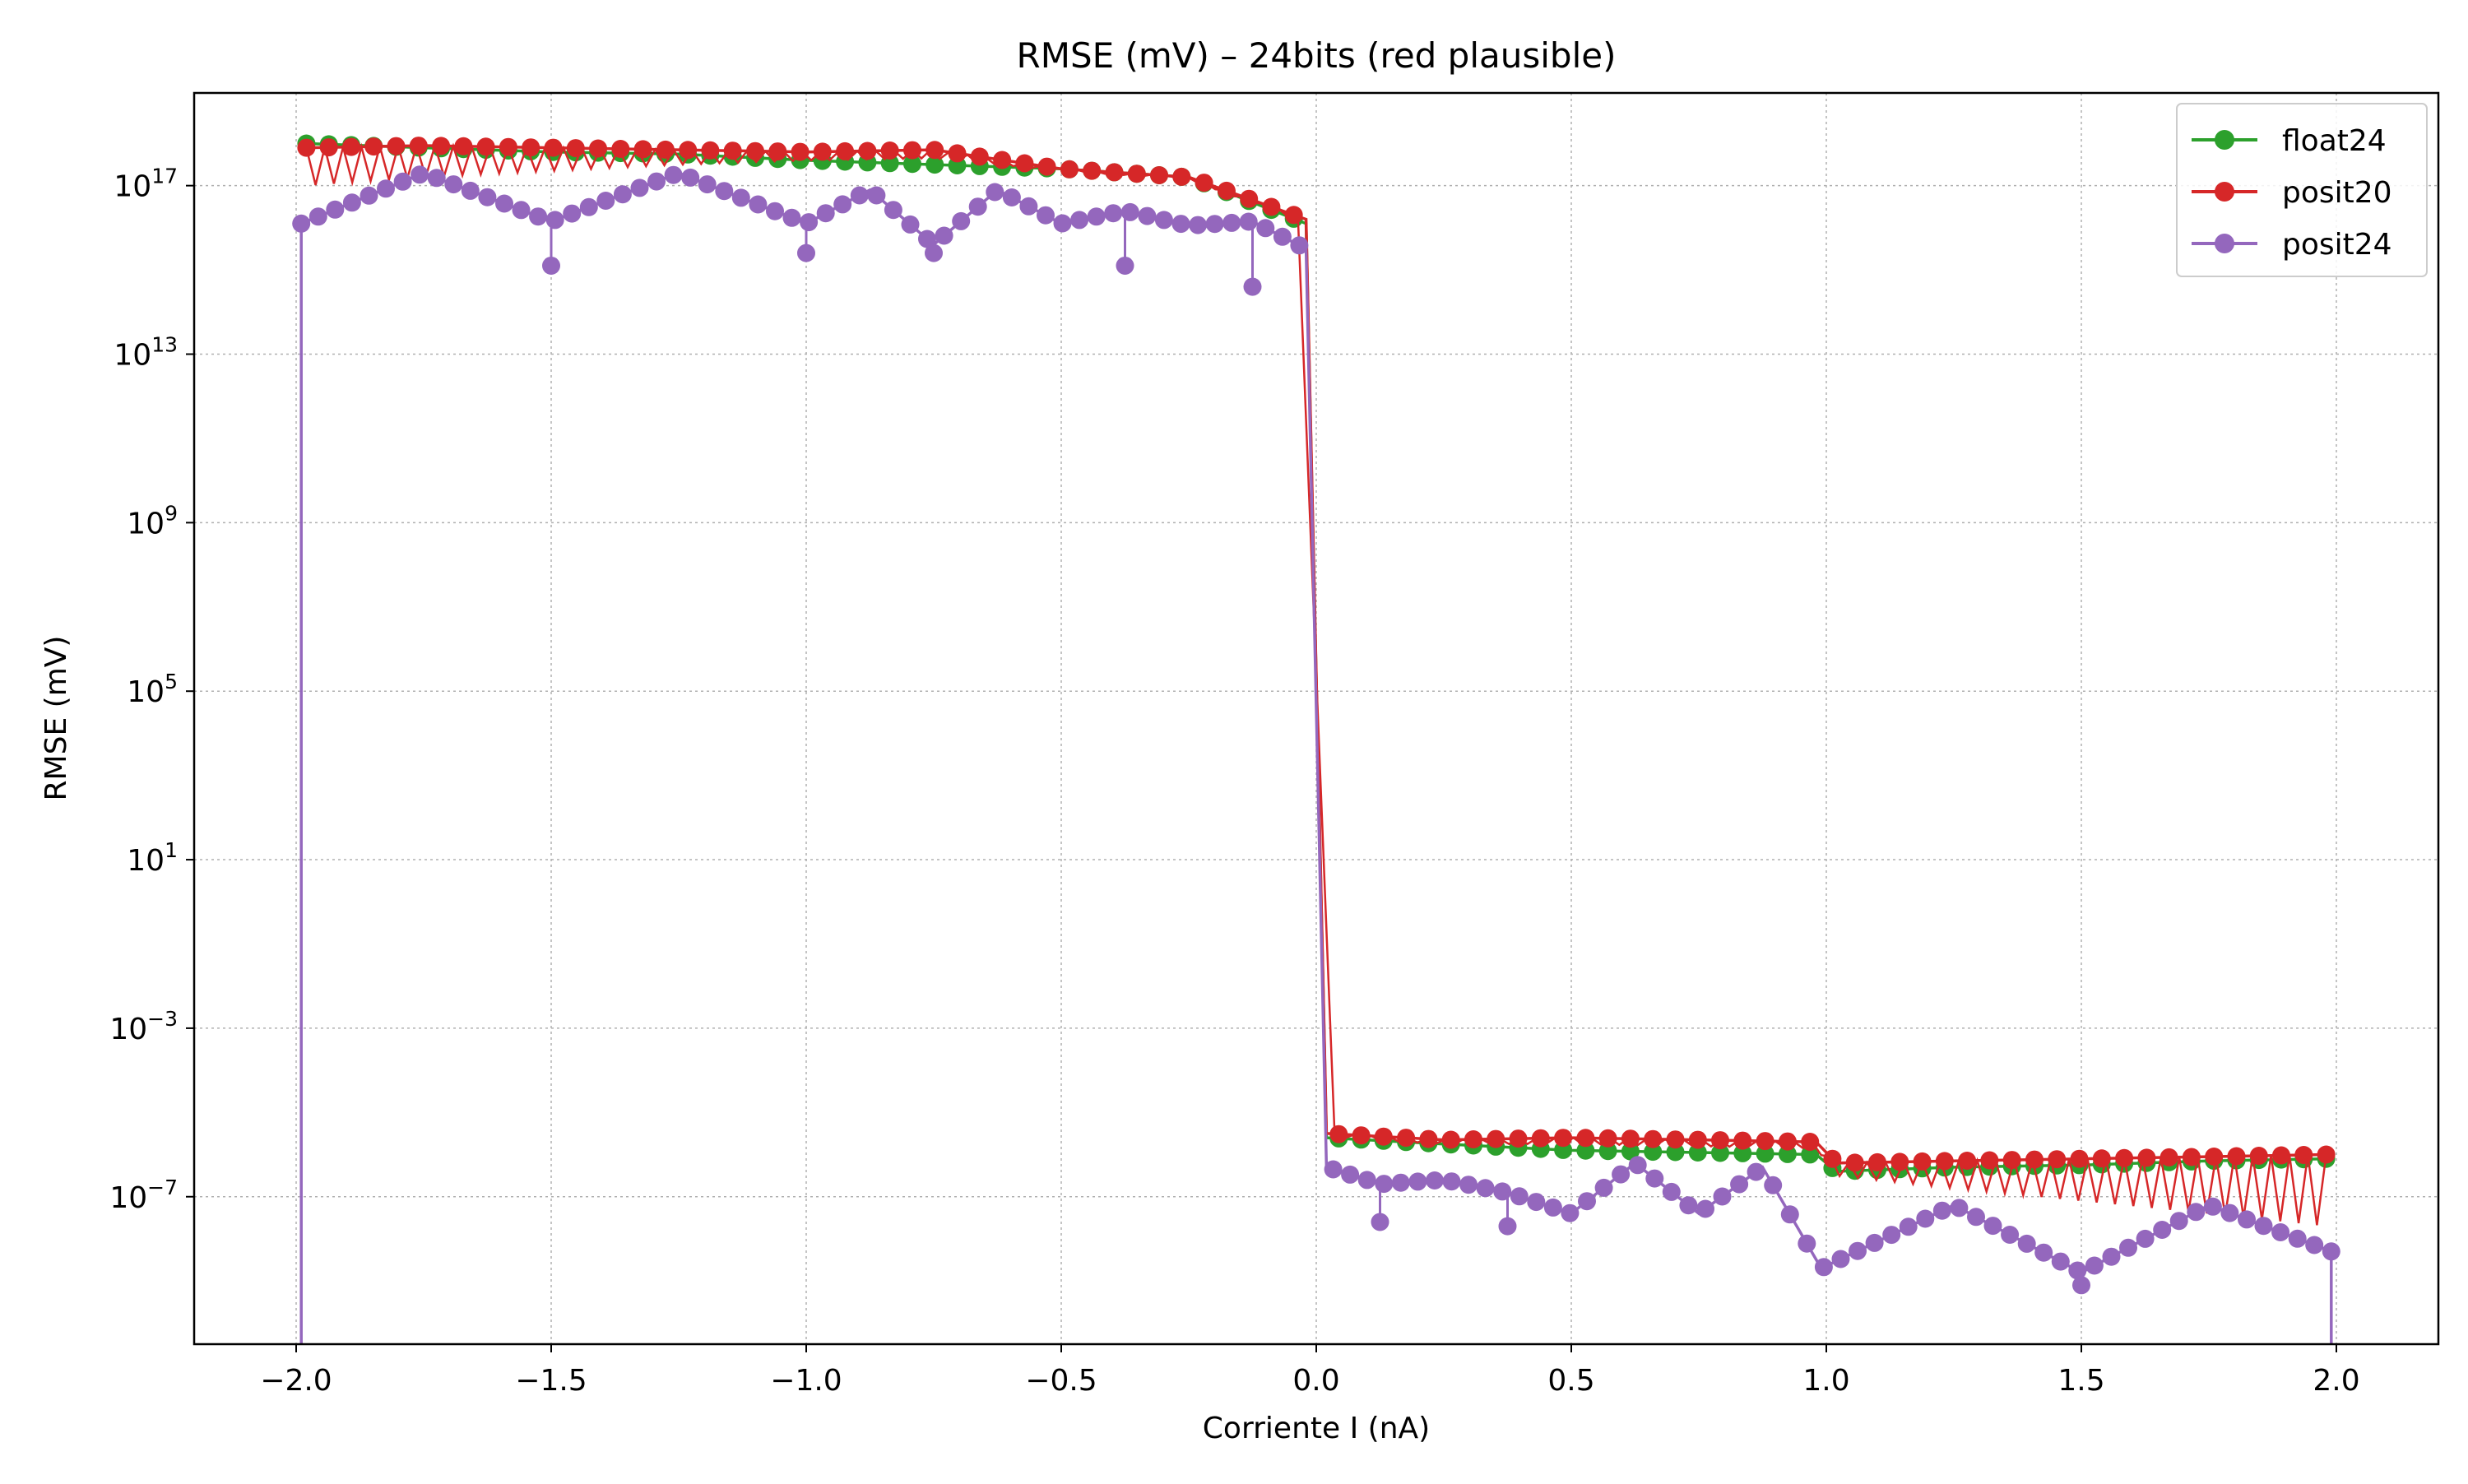 The image size is (2468, 1484). Describe the element at coordinates (171, 850) in the screenshot. I see `y-tick-exponent: 1` at that location.